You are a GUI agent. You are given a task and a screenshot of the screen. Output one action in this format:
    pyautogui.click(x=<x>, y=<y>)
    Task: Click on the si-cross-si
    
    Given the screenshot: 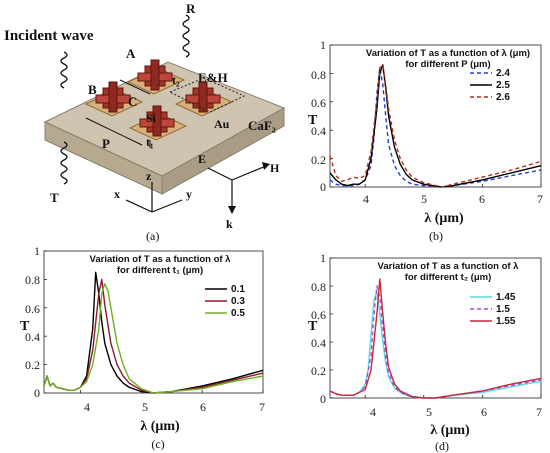 What is the action you would take?
    pyautogui.click(x=157, y=121)
    